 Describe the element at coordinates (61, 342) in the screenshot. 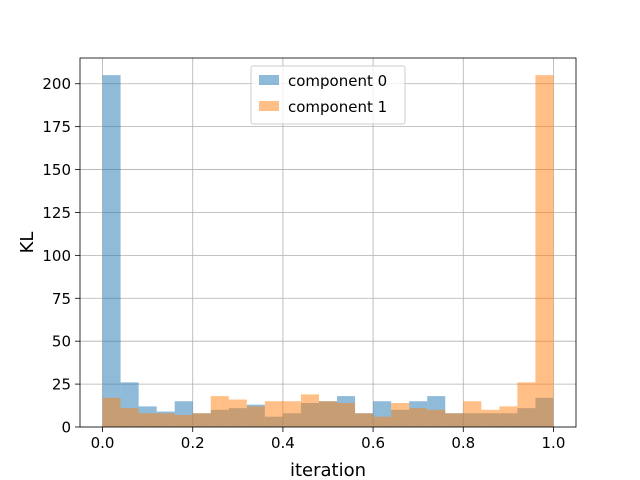

I see `y-tick-label: 50` at that location.